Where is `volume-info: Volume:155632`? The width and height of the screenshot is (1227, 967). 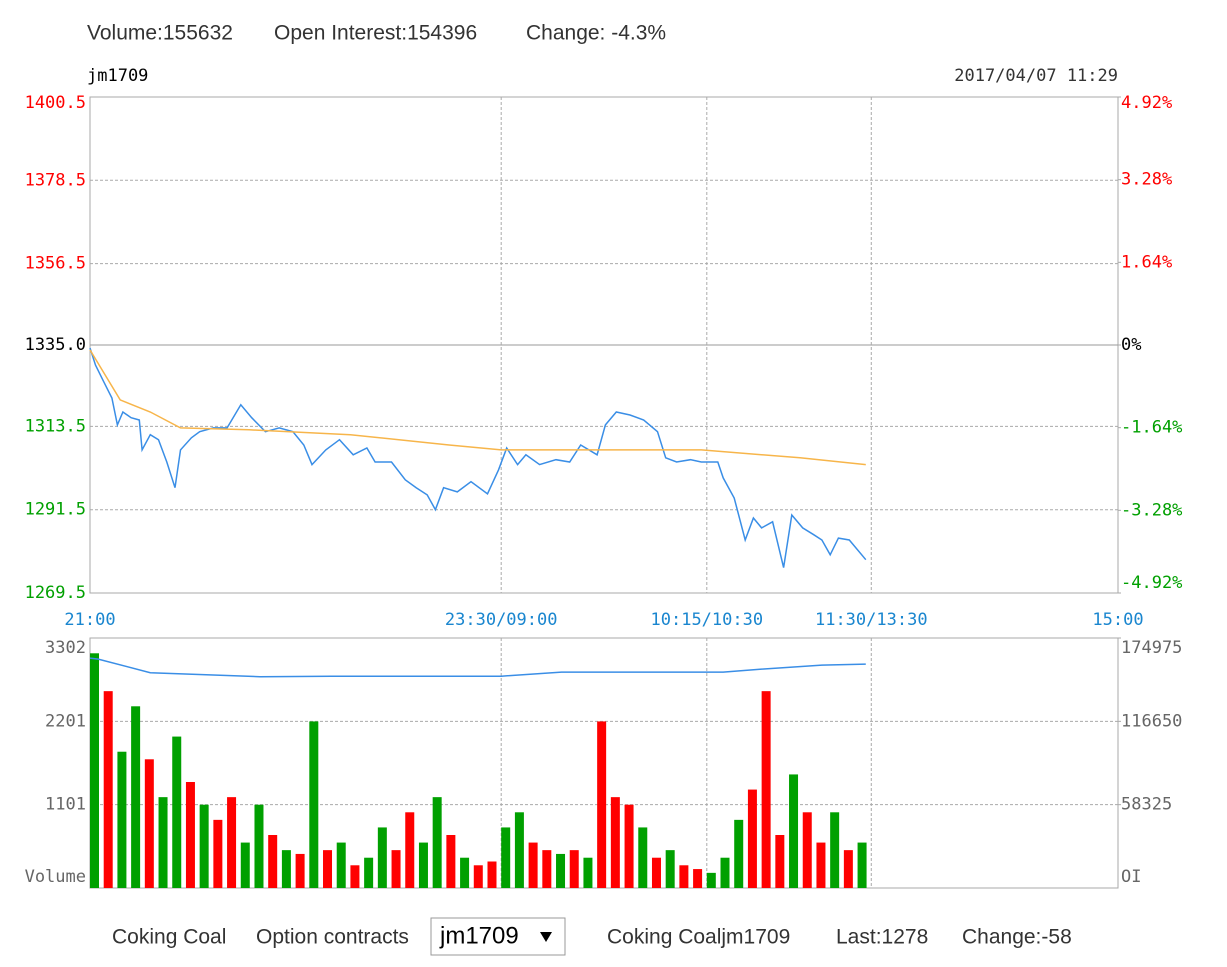 volume-info: Volume:155632 is located at coordinates (160, 33).